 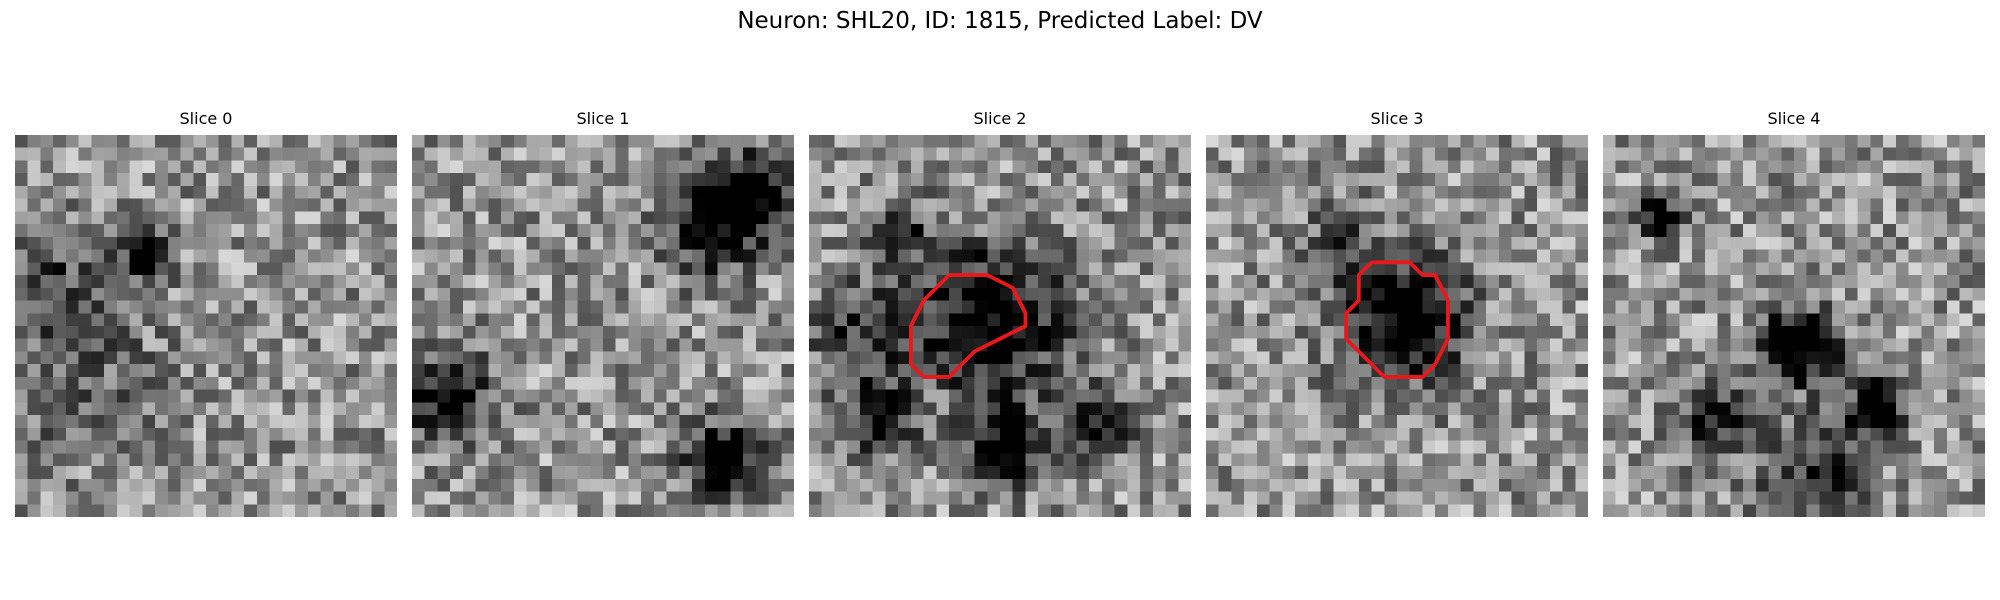 What do you see at coordinates (1000, 118) in the screenshot?
I see `slice-title: Slice 2` at bounding box center [1000, 118].